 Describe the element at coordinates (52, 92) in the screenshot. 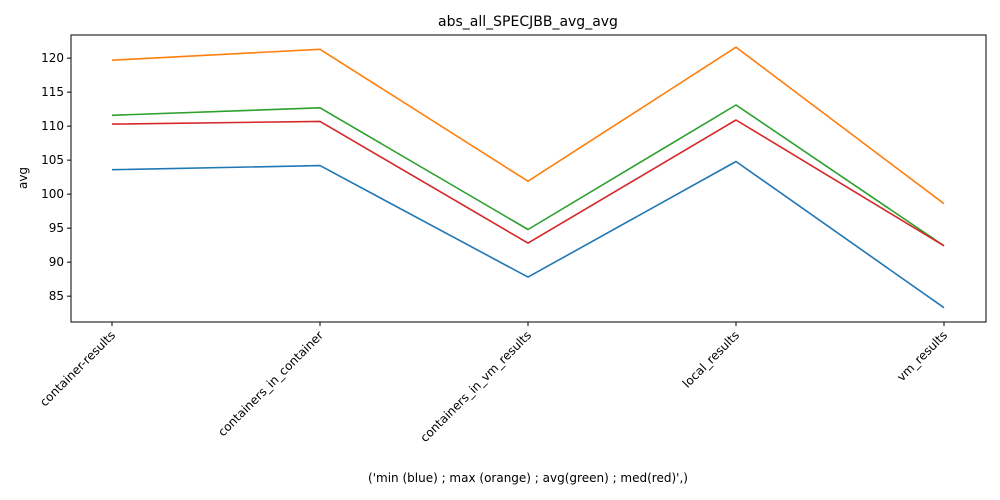

I see `y-tick-label-6: 115` at that location.